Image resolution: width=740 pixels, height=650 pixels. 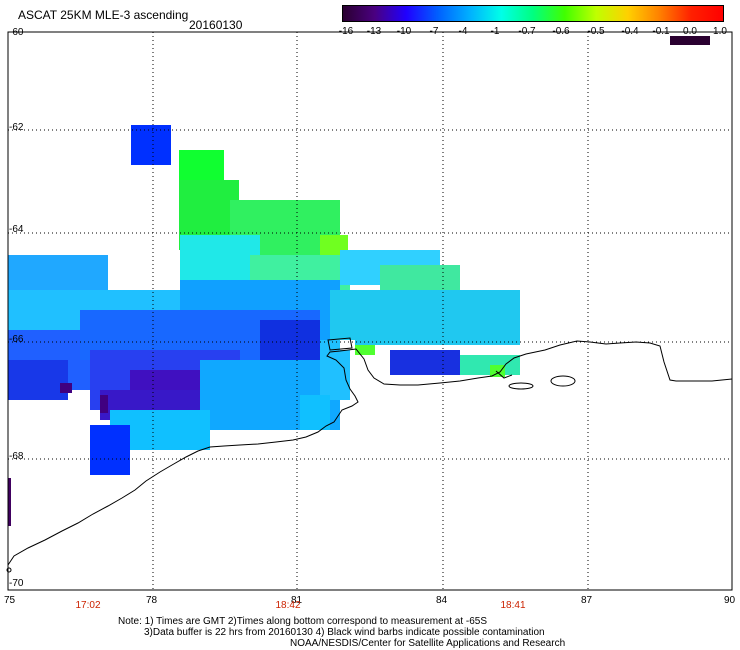 What do you see at coordinates (513, 605) in the screenshot?
I see `pass-time-3: 18:41` at bounding box center [513, 605].